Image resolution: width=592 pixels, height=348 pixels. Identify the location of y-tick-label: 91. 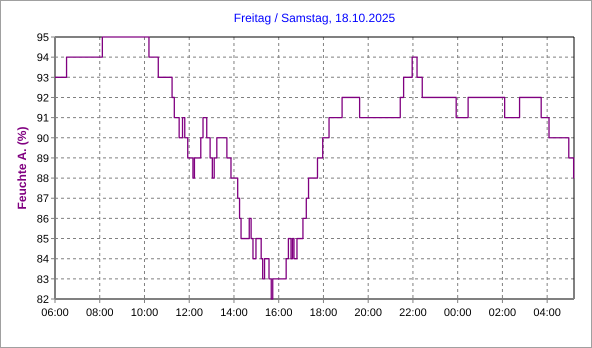
(42, 118).